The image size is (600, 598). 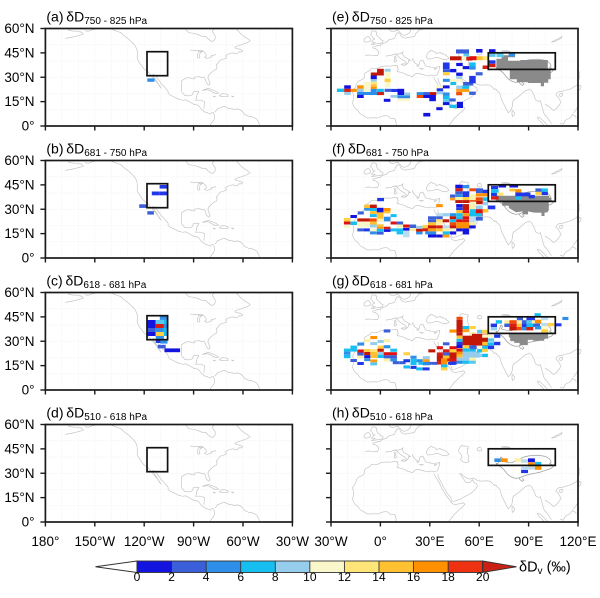 What do you see at coordinates (144, 541) in the screenshot?
I see `svg-text: 120°W` at bounding box center [144, 541].